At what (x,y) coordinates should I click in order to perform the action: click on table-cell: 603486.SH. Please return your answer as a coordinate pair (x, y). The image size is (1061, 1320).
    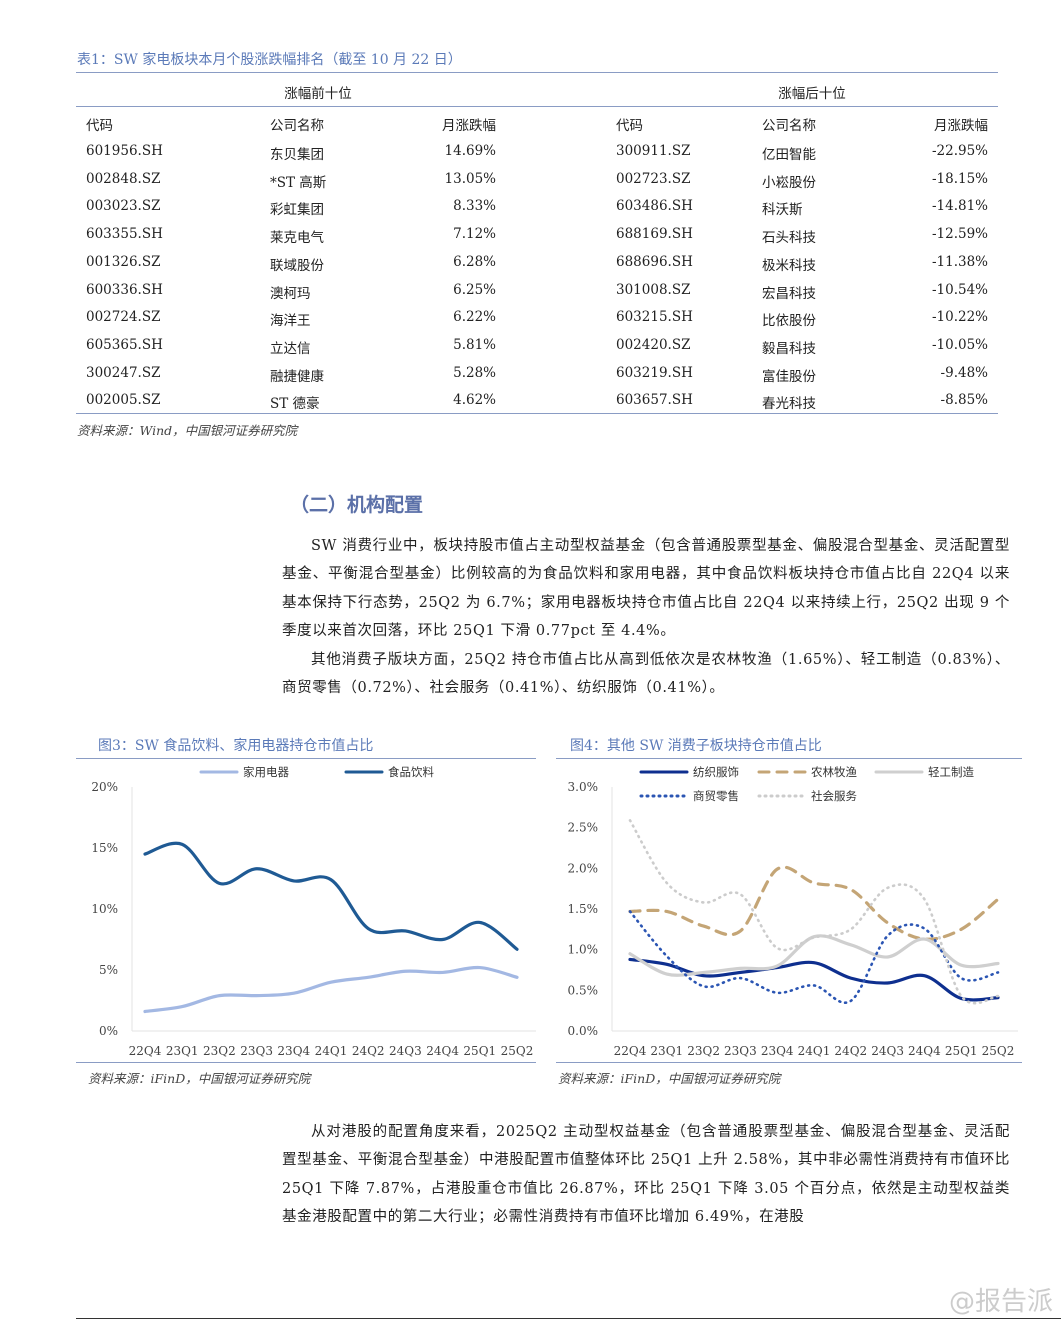
    Looking at the image, I should click on (654, 206).